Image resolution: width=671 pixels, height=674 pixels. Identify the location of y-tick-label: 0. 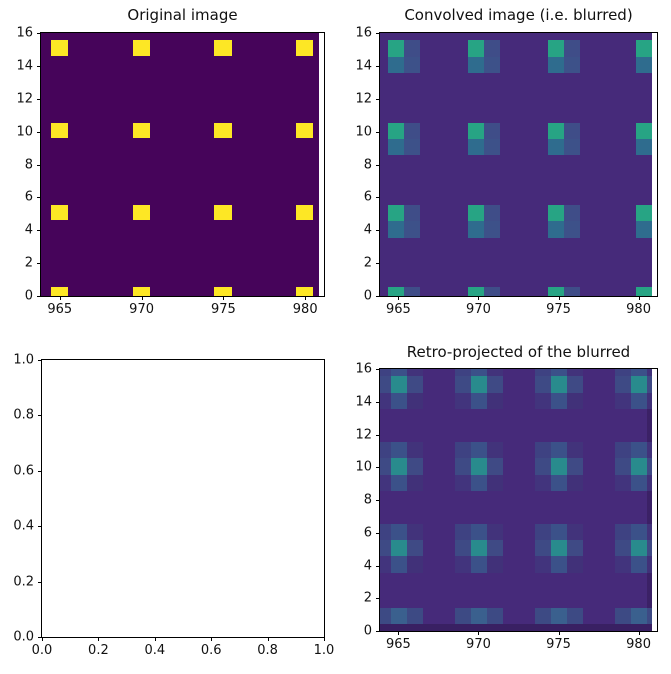
(367, 296).